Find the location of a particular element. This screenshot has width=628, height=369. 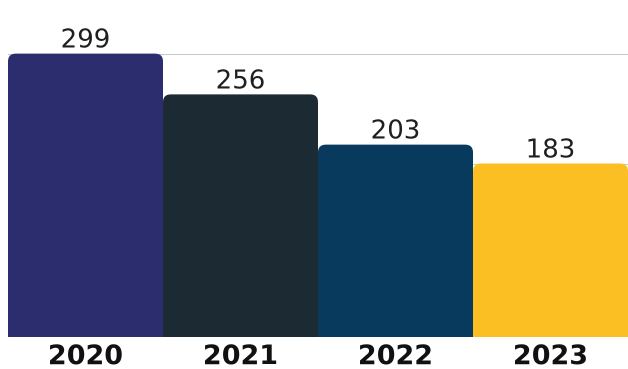

data-label-2021: 256 is located at coordinates (241, 80).